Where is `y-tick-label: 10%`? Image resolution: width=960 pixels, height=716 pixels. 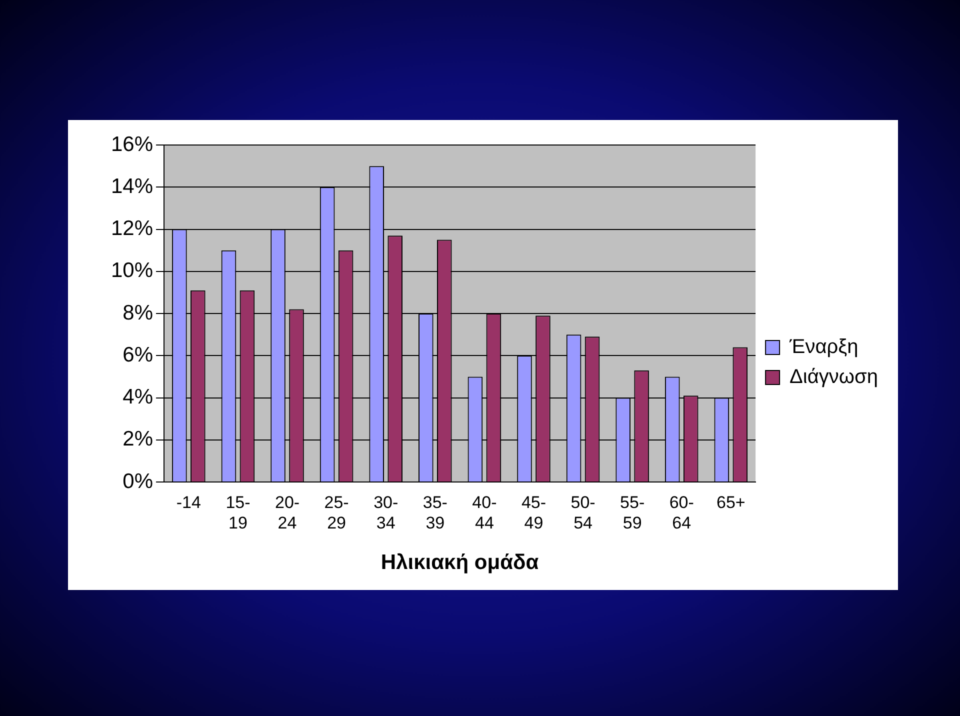 y-tick-label: 10% is located at coordinates (132, 270).